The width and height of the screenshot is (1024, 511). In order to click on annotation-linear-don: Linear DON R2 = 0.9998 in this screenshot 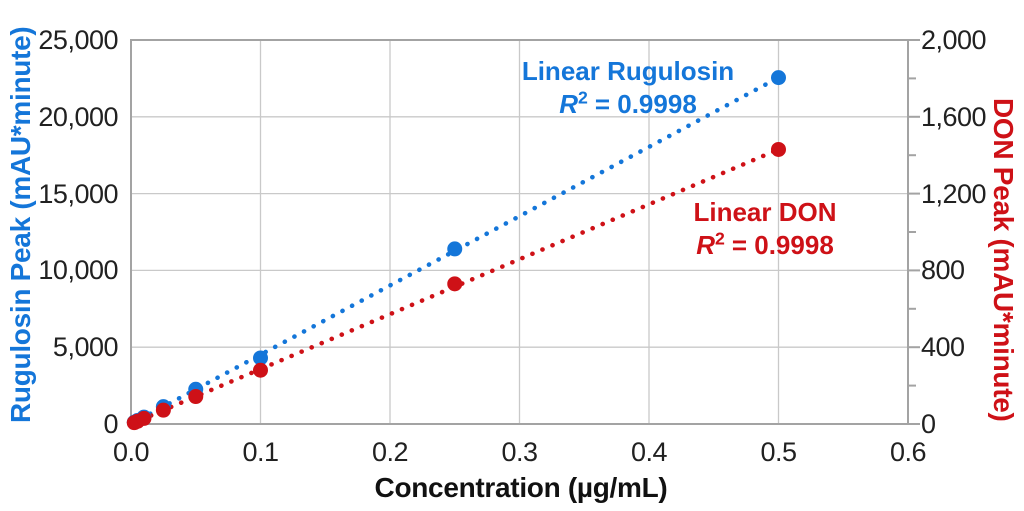, I will do `click(764, 229)`.